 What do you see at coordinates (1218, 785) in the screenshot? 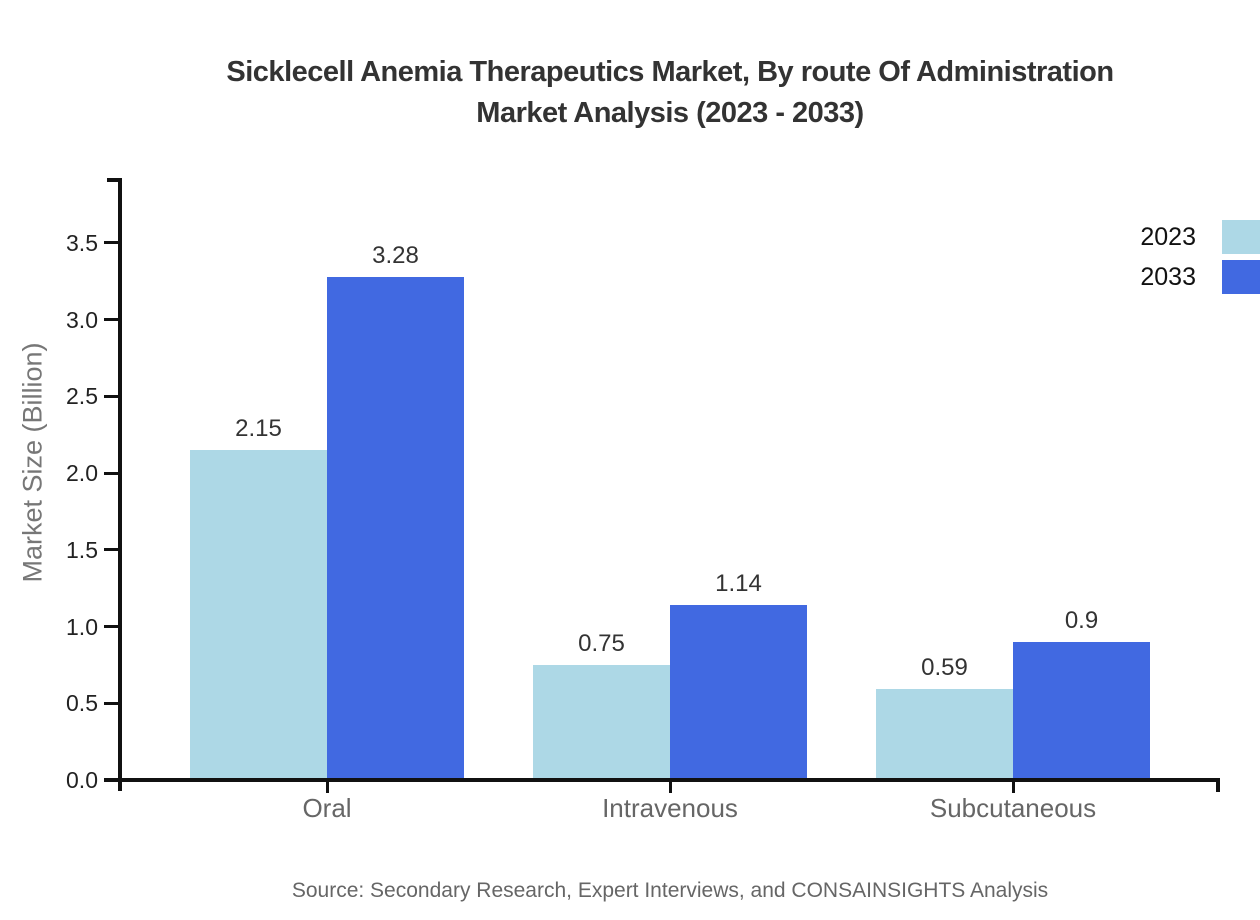
I see `x-axis-right-cap` at bounding box center [1218, 785].